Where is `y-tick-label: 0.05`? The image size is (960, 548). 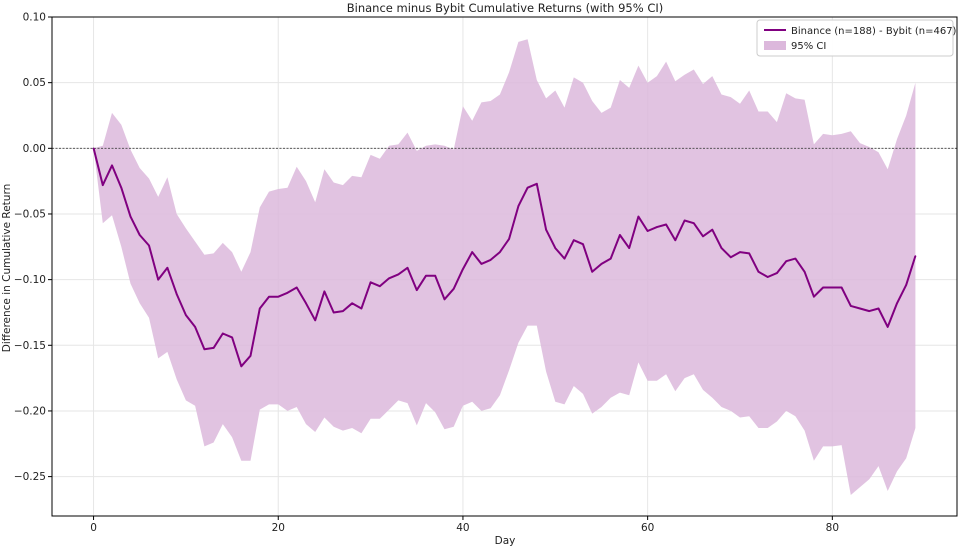
y-tick-label: 0.05 is located at coordinates (34, 83).